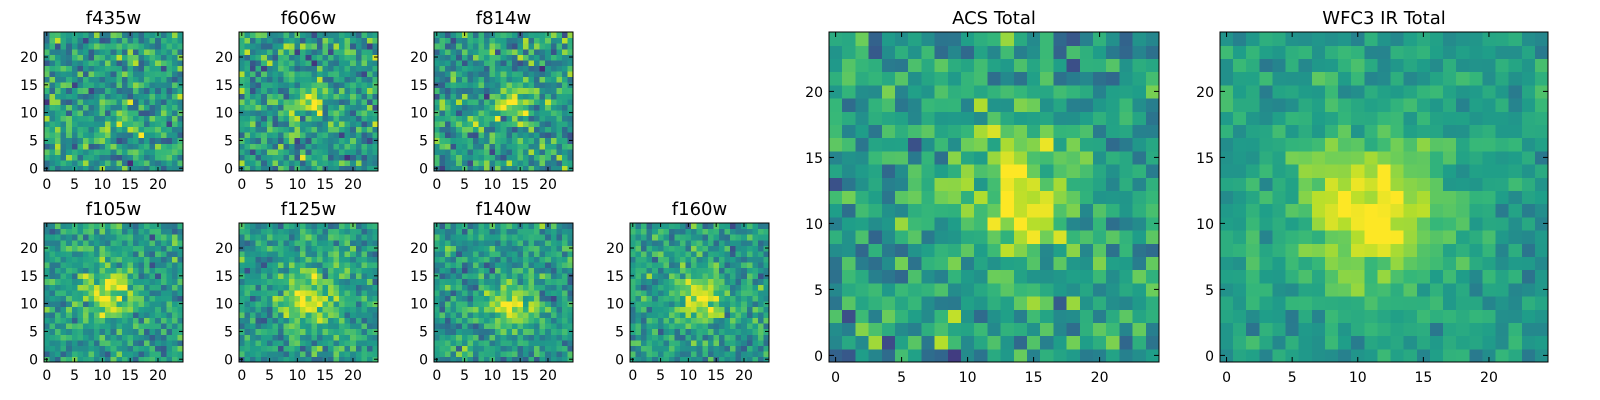 The height and width of the screenshot is (400, 1600). What do you see at coordinates (29, 249) in the screenshot?
I see `y-tick-label: 20` at bounding box center [29, 249].